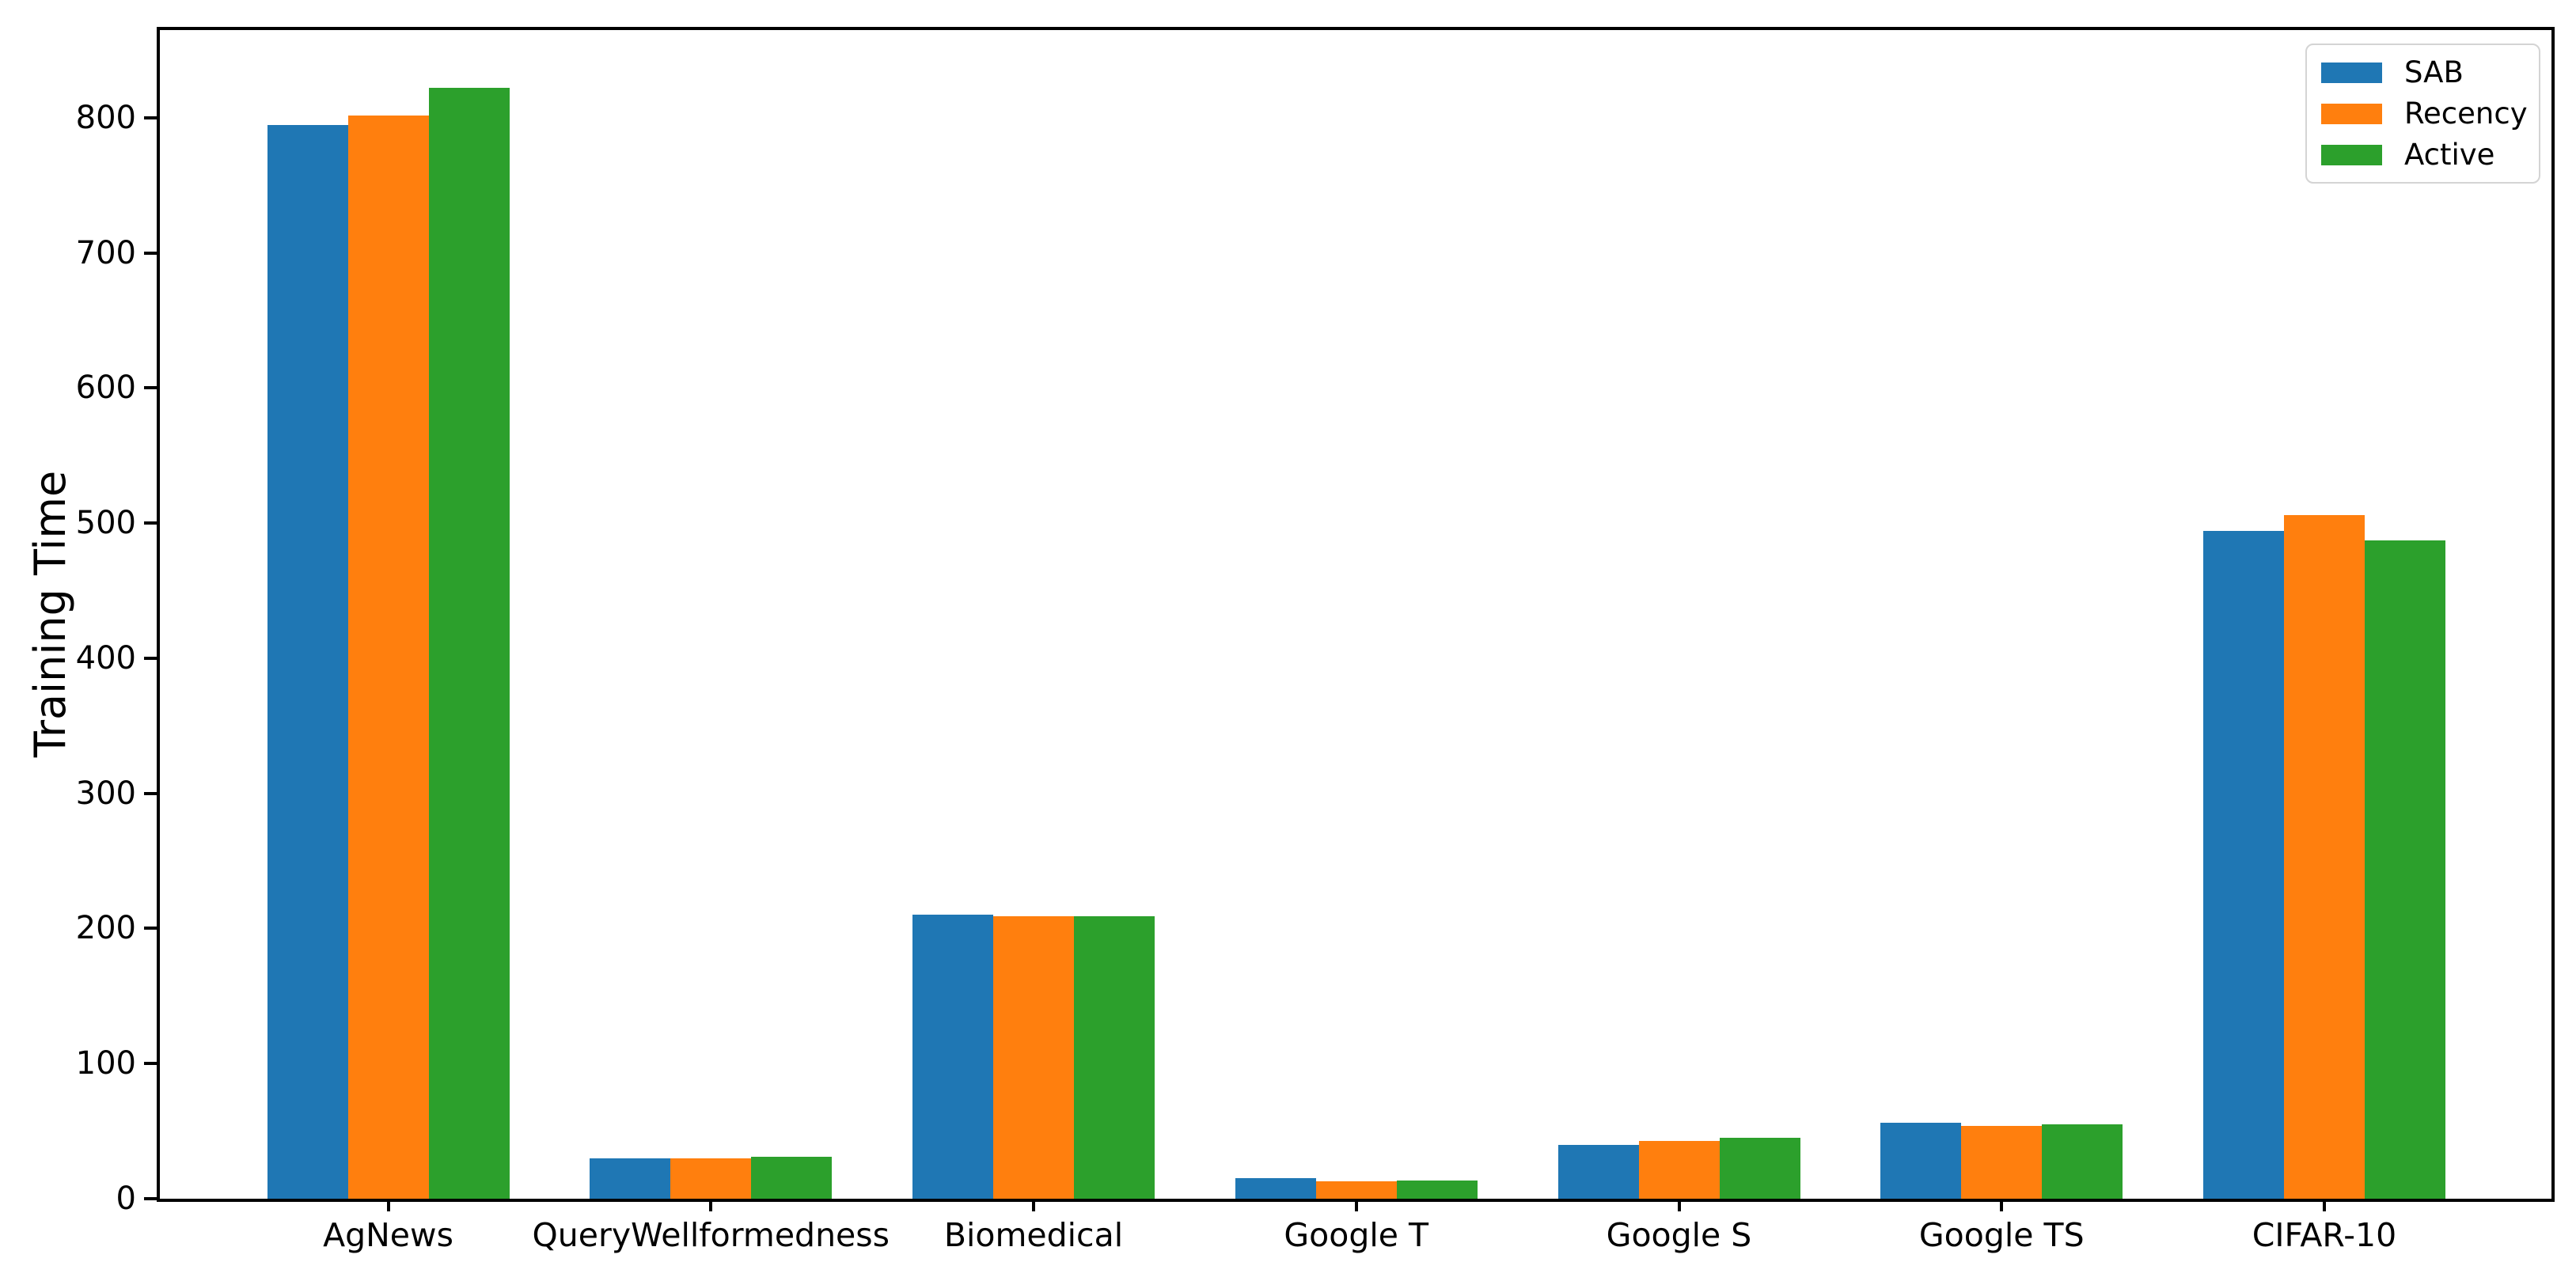 This screenshot has height=1281, width=2576. I want to click on legend-entry-sab: SAB, so click(2423, 72).